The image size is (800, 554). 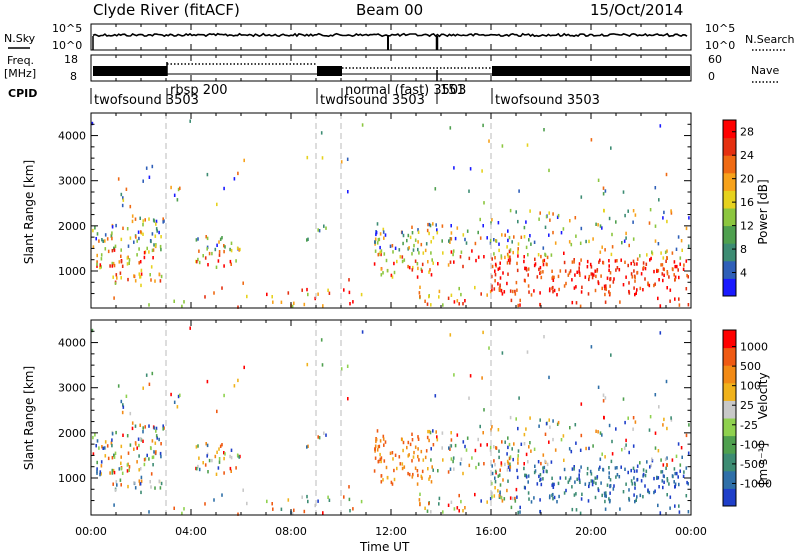 What do you see at coordinates (770, 39) in the screenshot?
I see `nsearch-label: N.Search` at bounding box center [770, 39].